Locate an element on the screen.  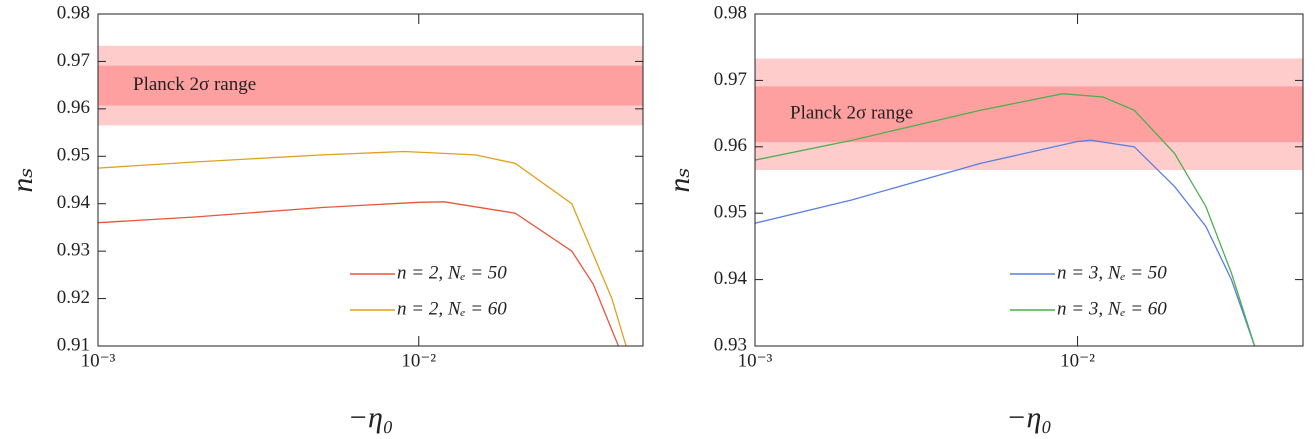
legend-label: n = 2, Nₑ = 60 is located at coordinates (452, 308).